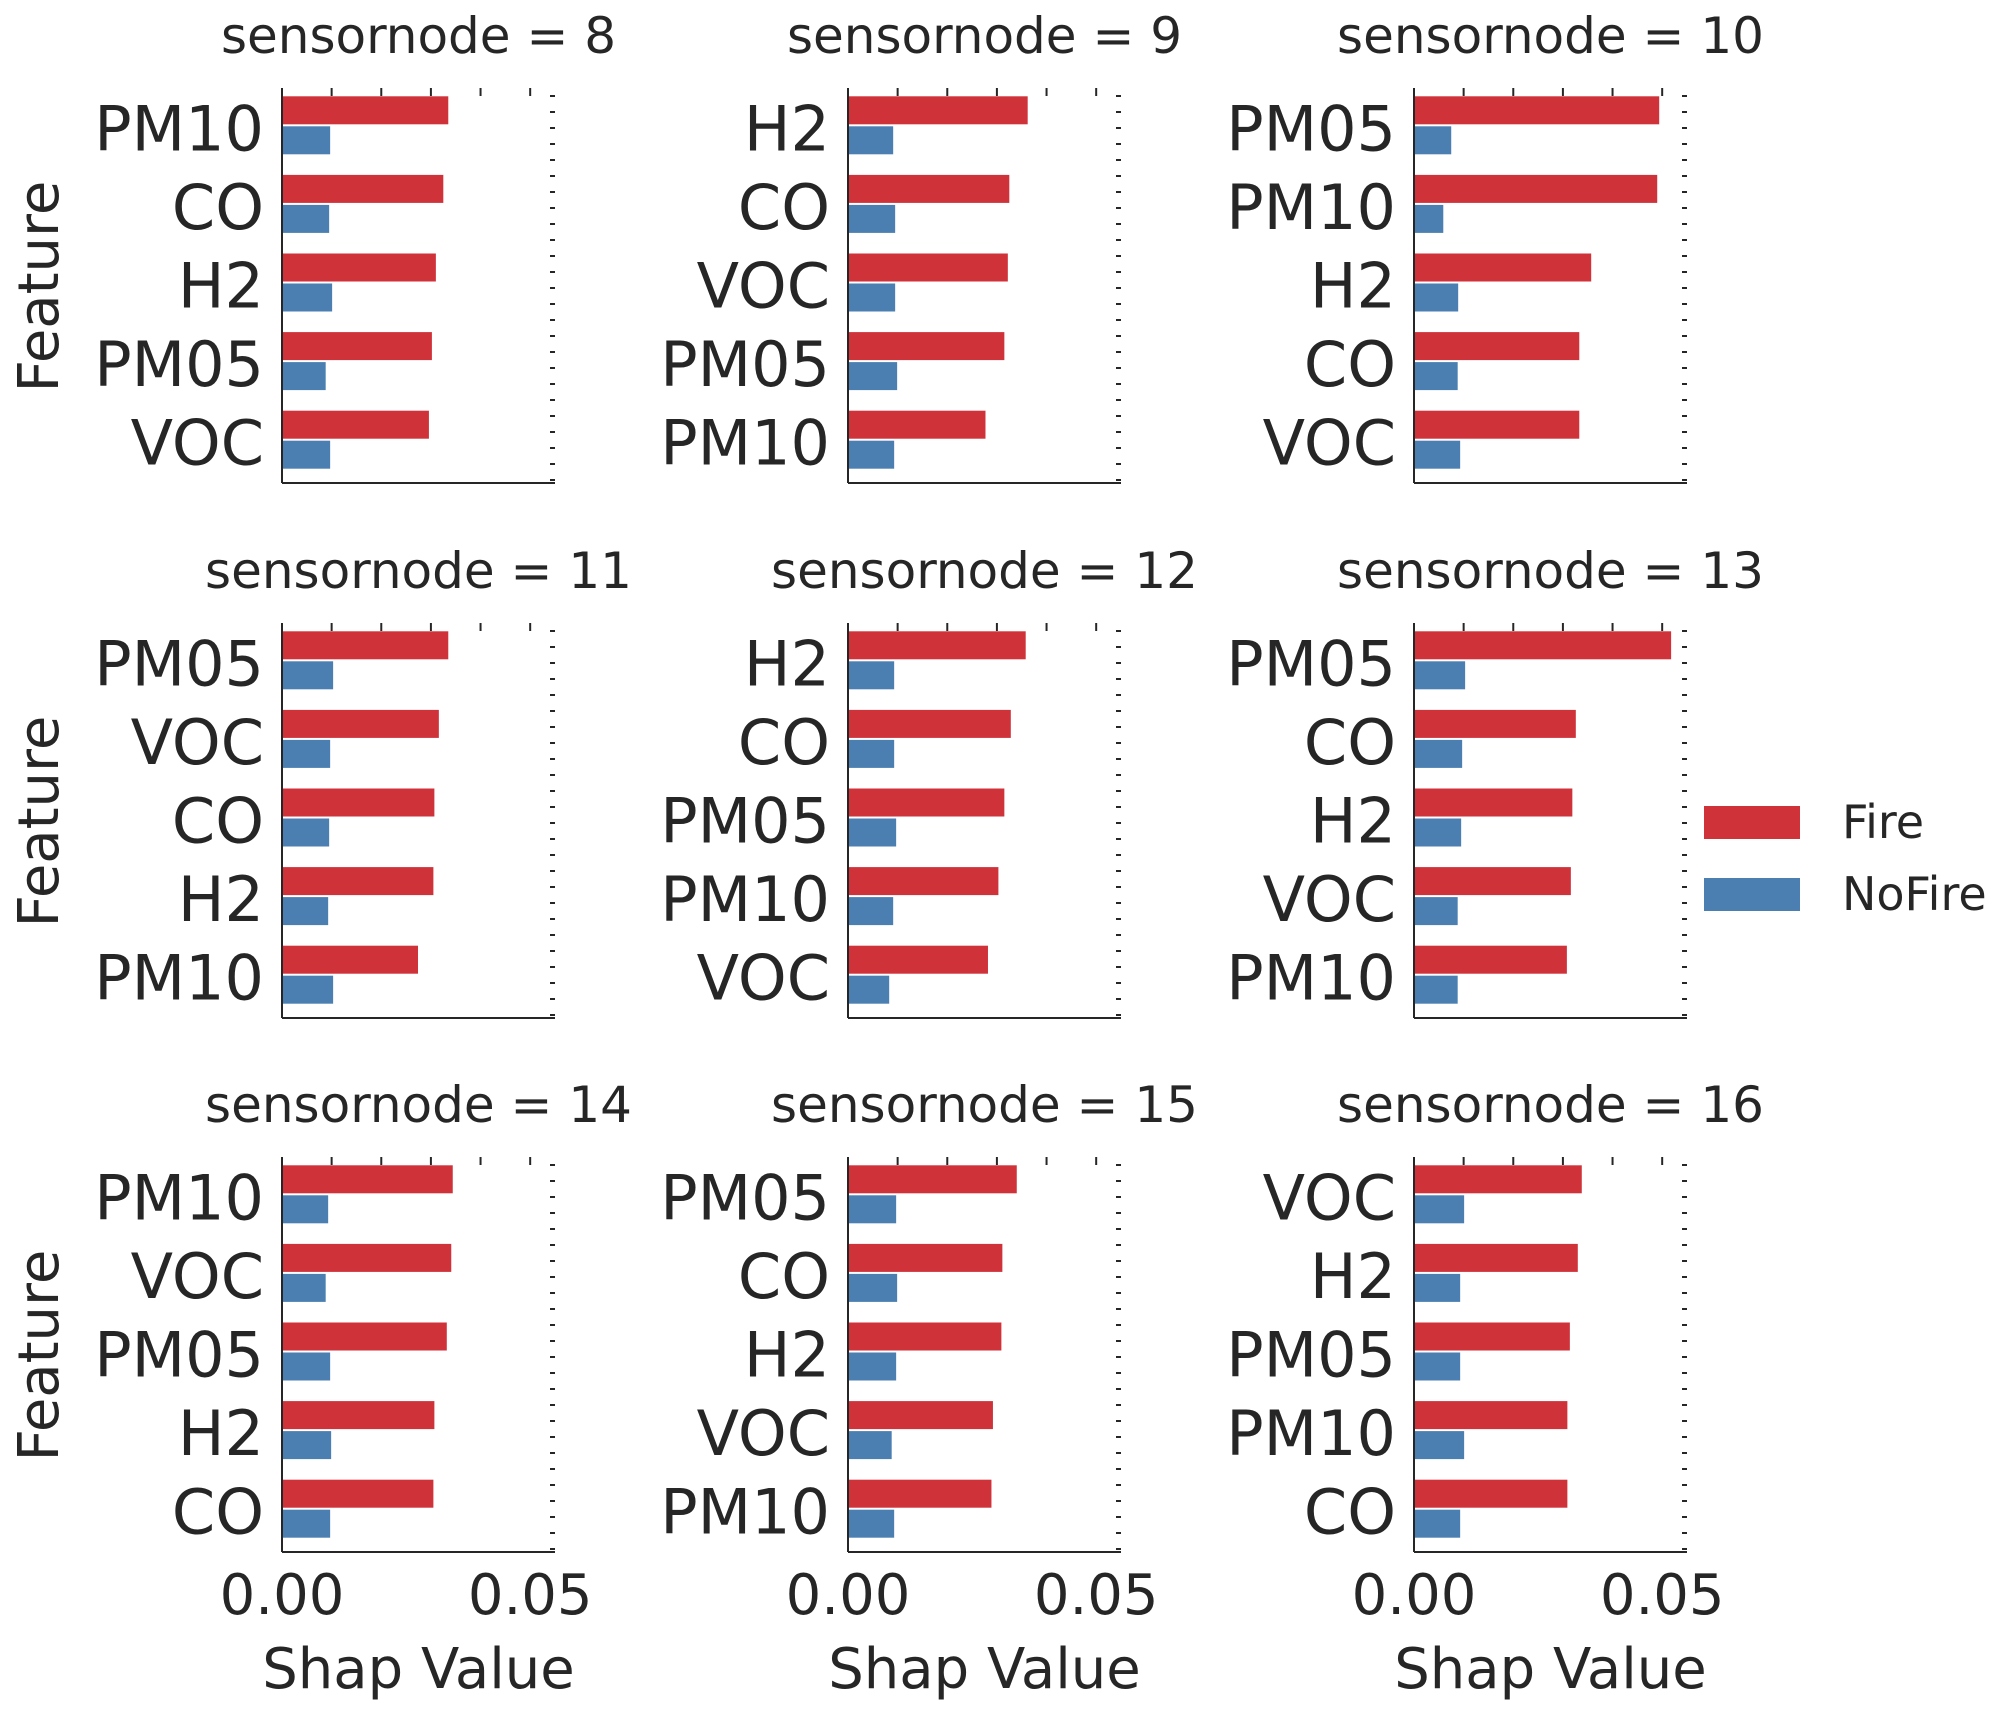 The image size is (2011, 1710). I want to click on panel-title: sensornode = 10, so click(1550, 36).